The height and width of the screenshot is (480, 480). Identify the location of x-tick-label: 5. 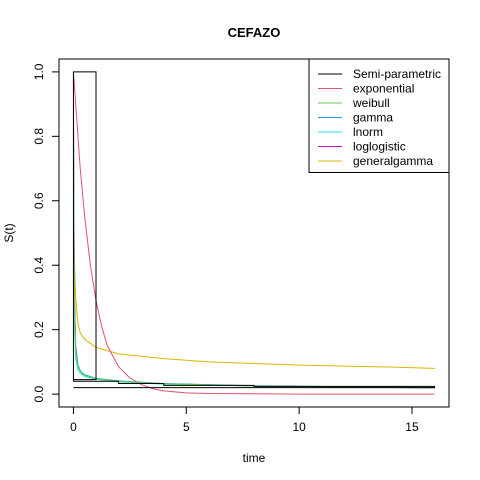
(186, 427).